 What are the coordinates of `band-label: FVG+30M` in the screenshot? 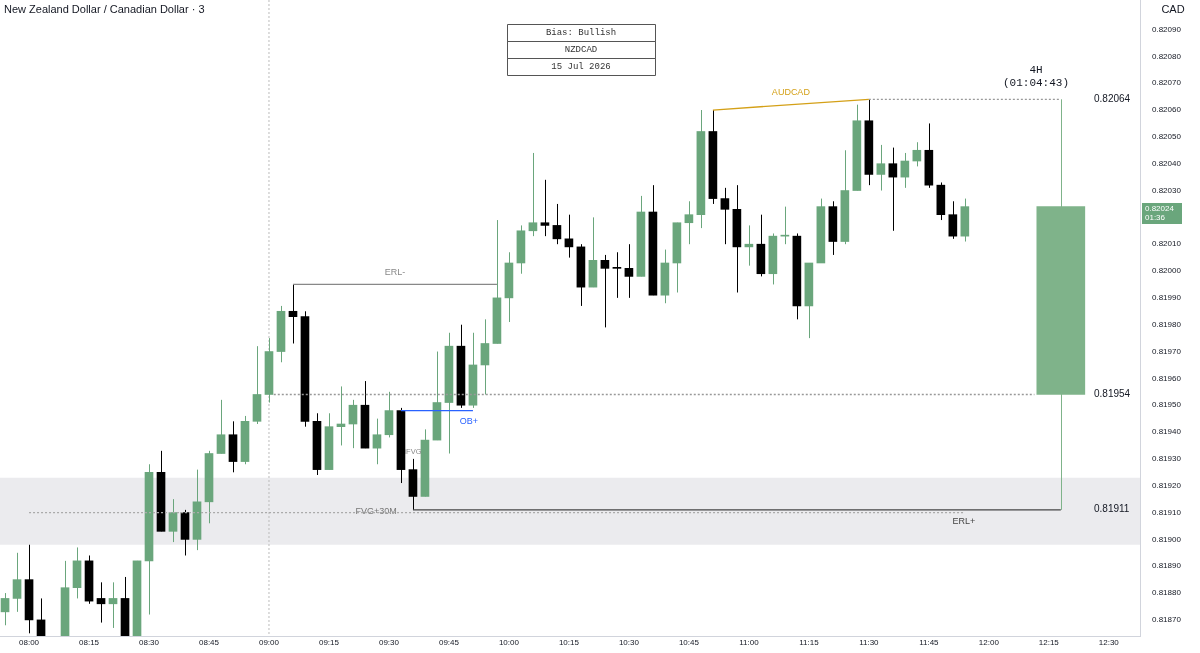 It's located at (376, 510).